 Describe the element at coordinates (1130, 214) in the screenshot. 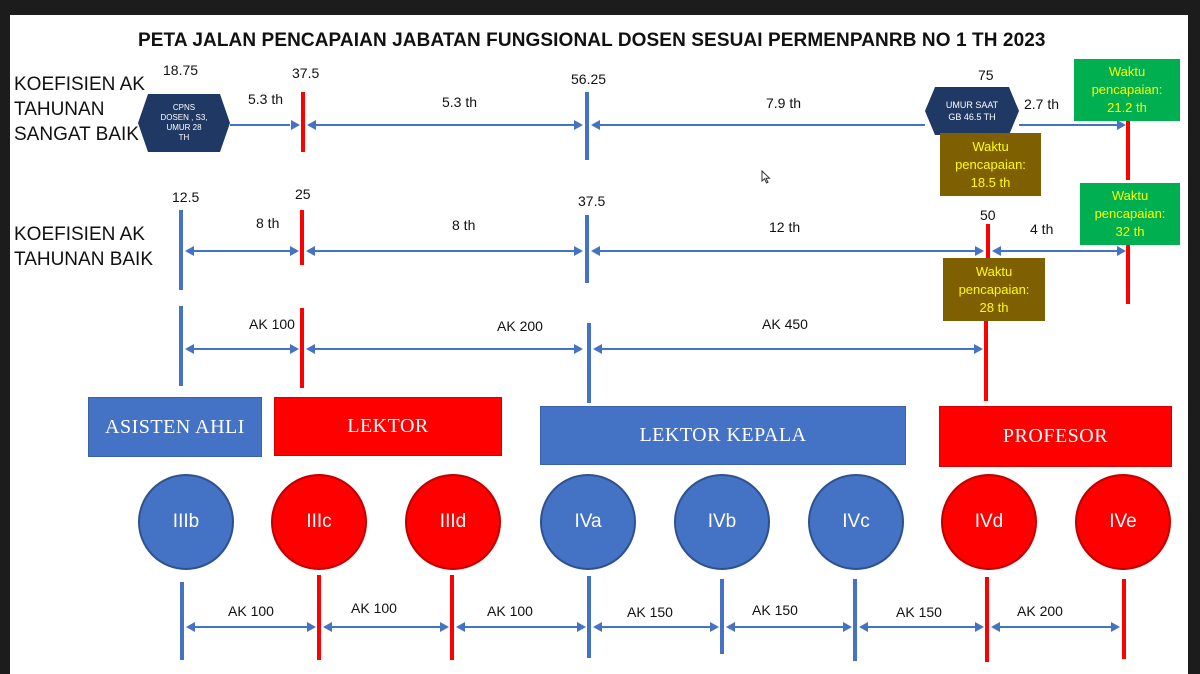

I see `row2-note-green: Waktu pencapaian: 32 th` at that location.